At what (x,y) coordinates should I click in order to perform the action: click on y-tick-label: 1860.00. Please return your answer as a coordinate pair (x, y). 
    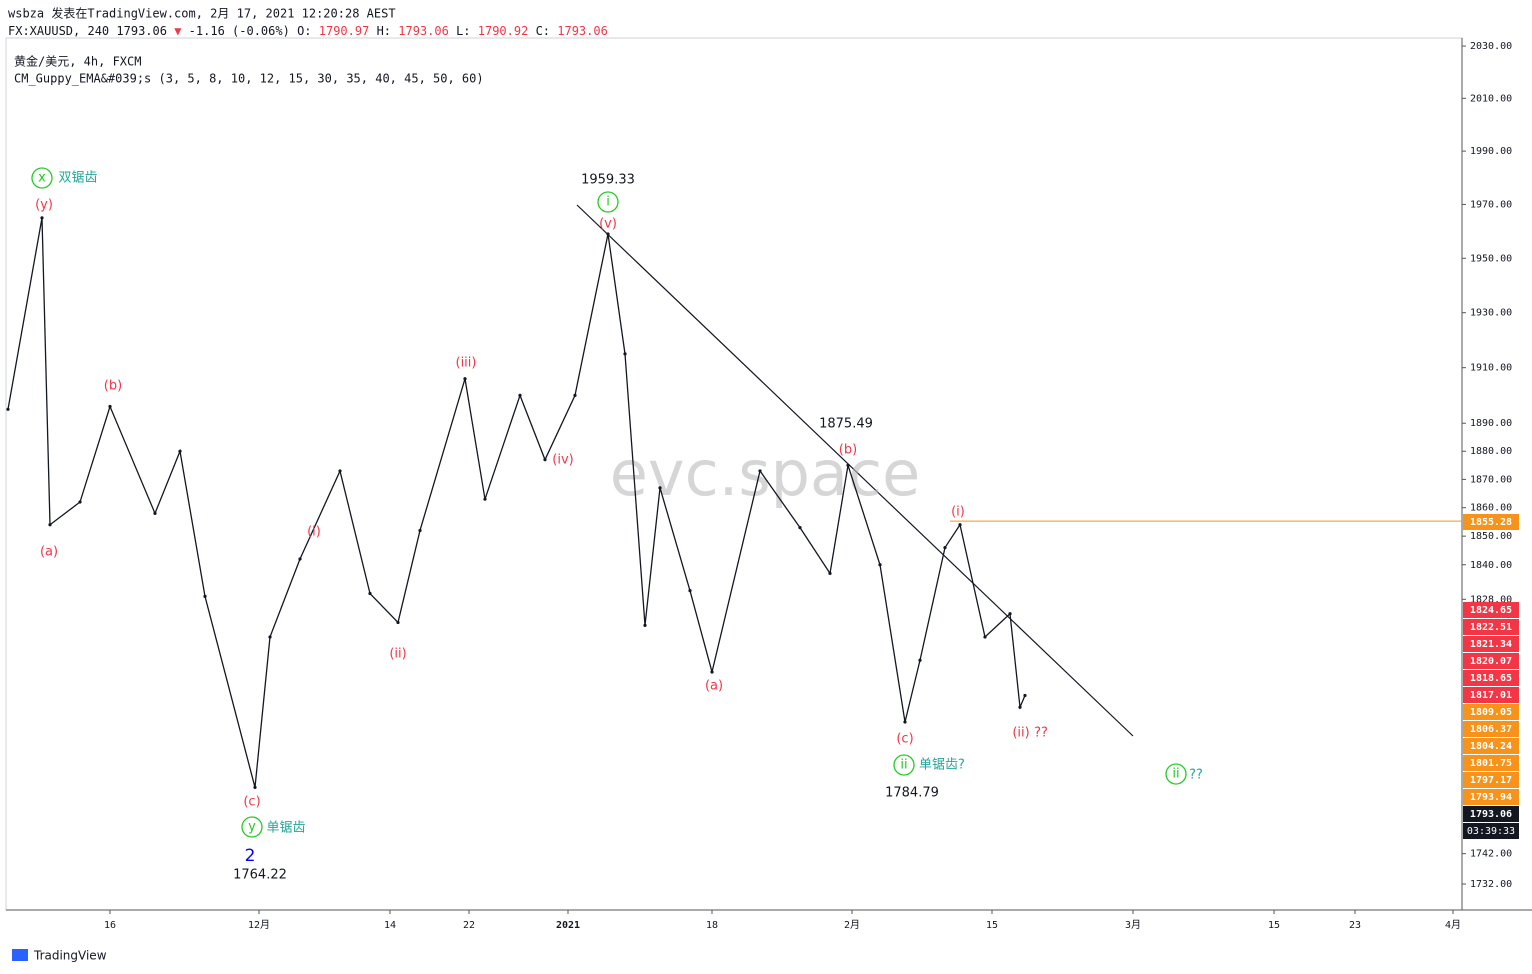
    Looking at the image, I should click on (1491, 508).